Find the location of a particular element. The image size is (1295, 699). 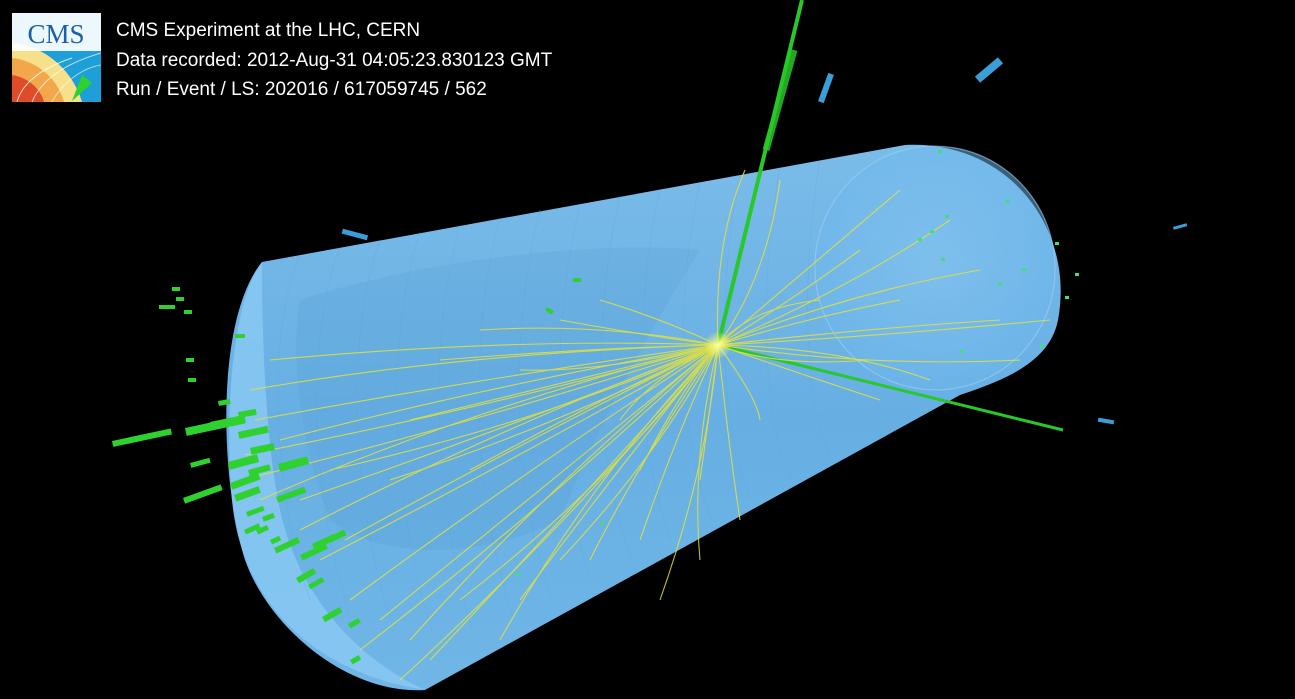

logo-text: CMS is located at coordinates (55, 34).